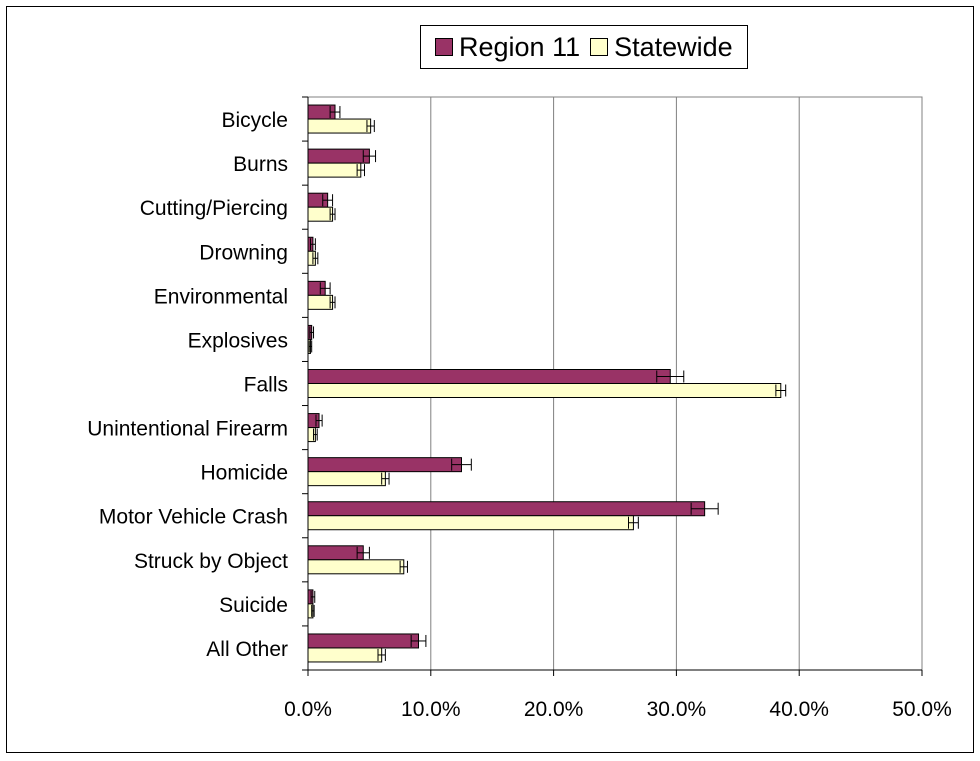 Image resolution: width=980 pixels, height=761 pixels. I want to click on y-category-label: Bicycle, so click(254, 120).